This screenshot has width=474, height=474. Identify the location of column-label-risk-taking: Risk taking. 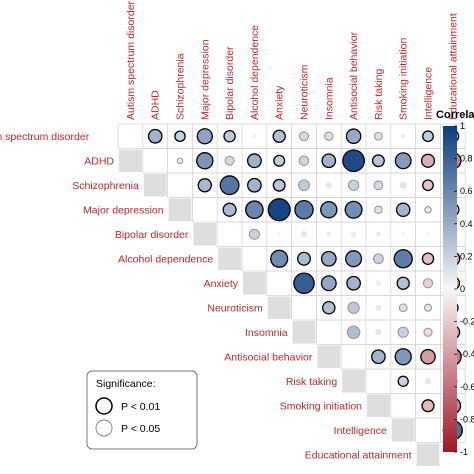
(379, 94).